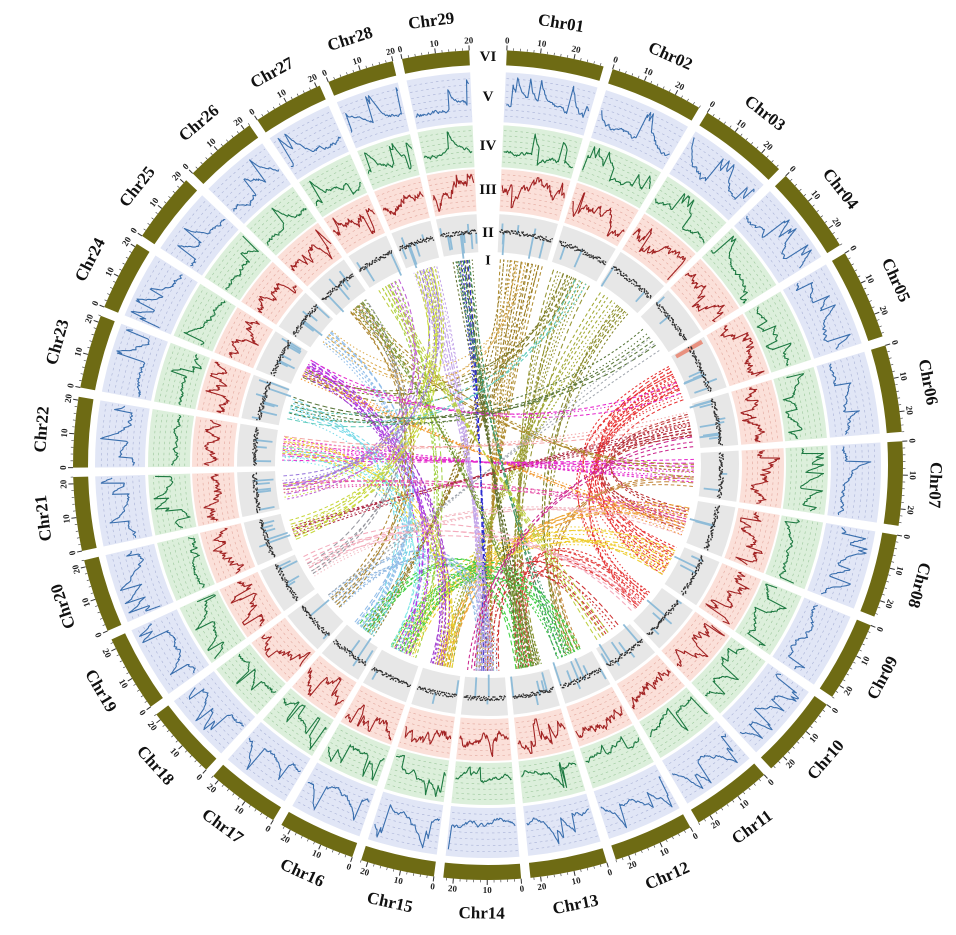  Describe the element at coordinates (695, 835) in the screenshot. I see `tick-label: 0` at that location.